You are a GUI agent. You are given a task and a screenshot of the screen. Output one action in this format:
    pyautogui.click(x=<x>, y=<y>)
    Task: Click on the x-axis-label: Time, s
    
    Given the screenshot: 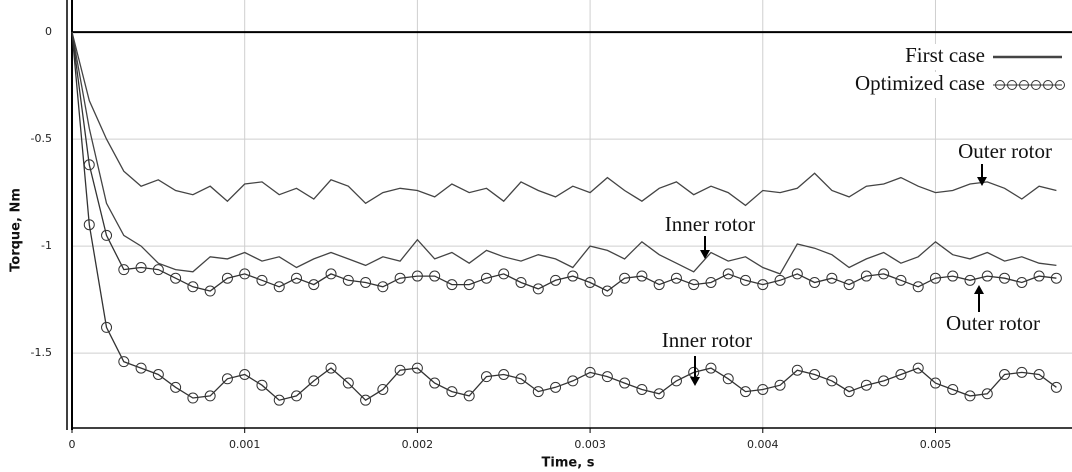 What is the action you would take?
    pyautogui.click(x=568, y=463)
    